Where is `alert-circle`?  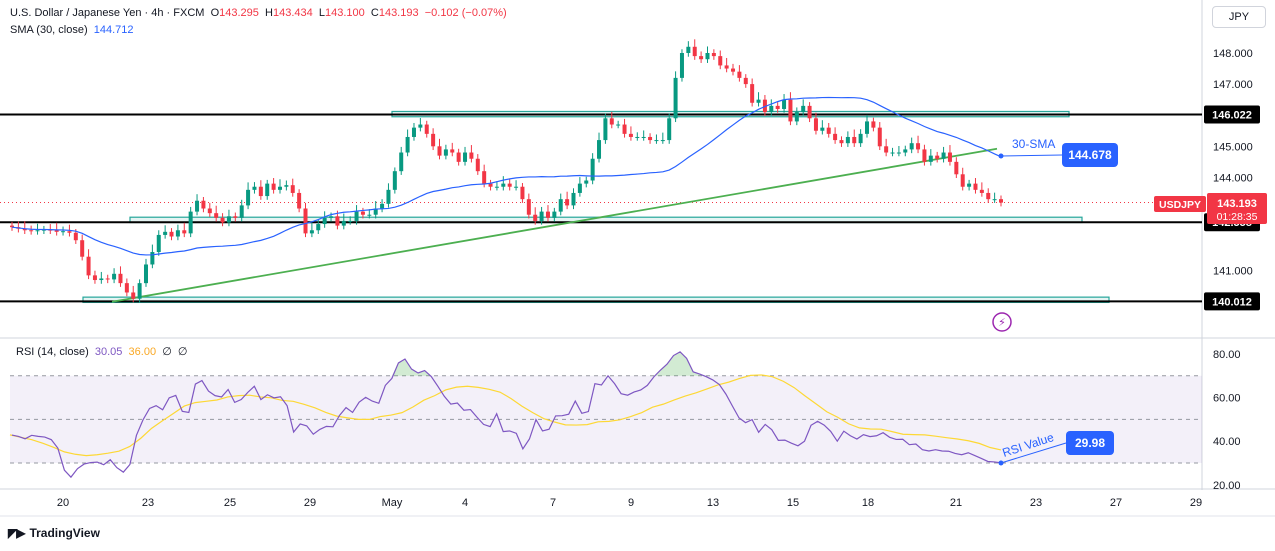 alert-circle is located at coordinates (1002, 322).